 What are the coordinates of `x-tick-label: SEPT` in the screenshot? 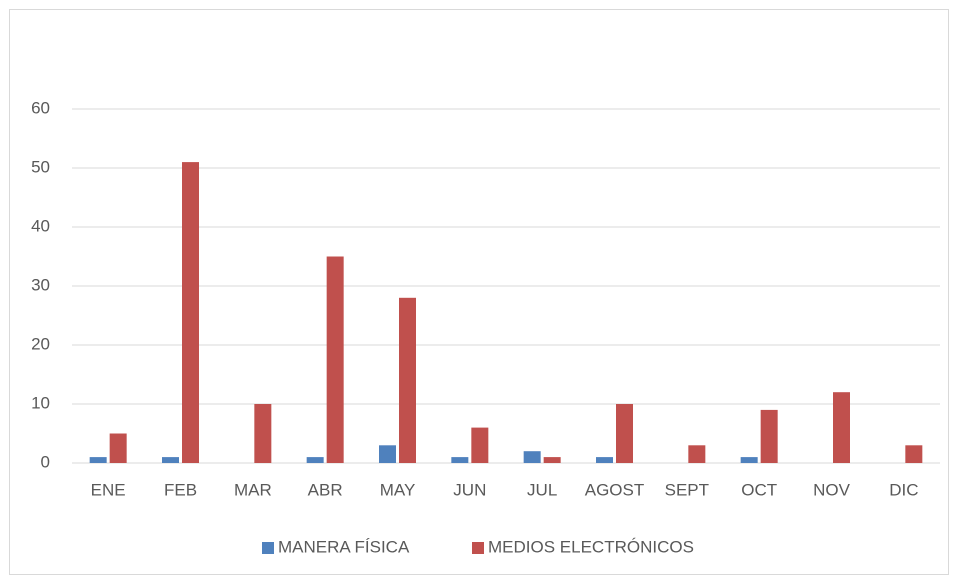 It's located at (687, 489).